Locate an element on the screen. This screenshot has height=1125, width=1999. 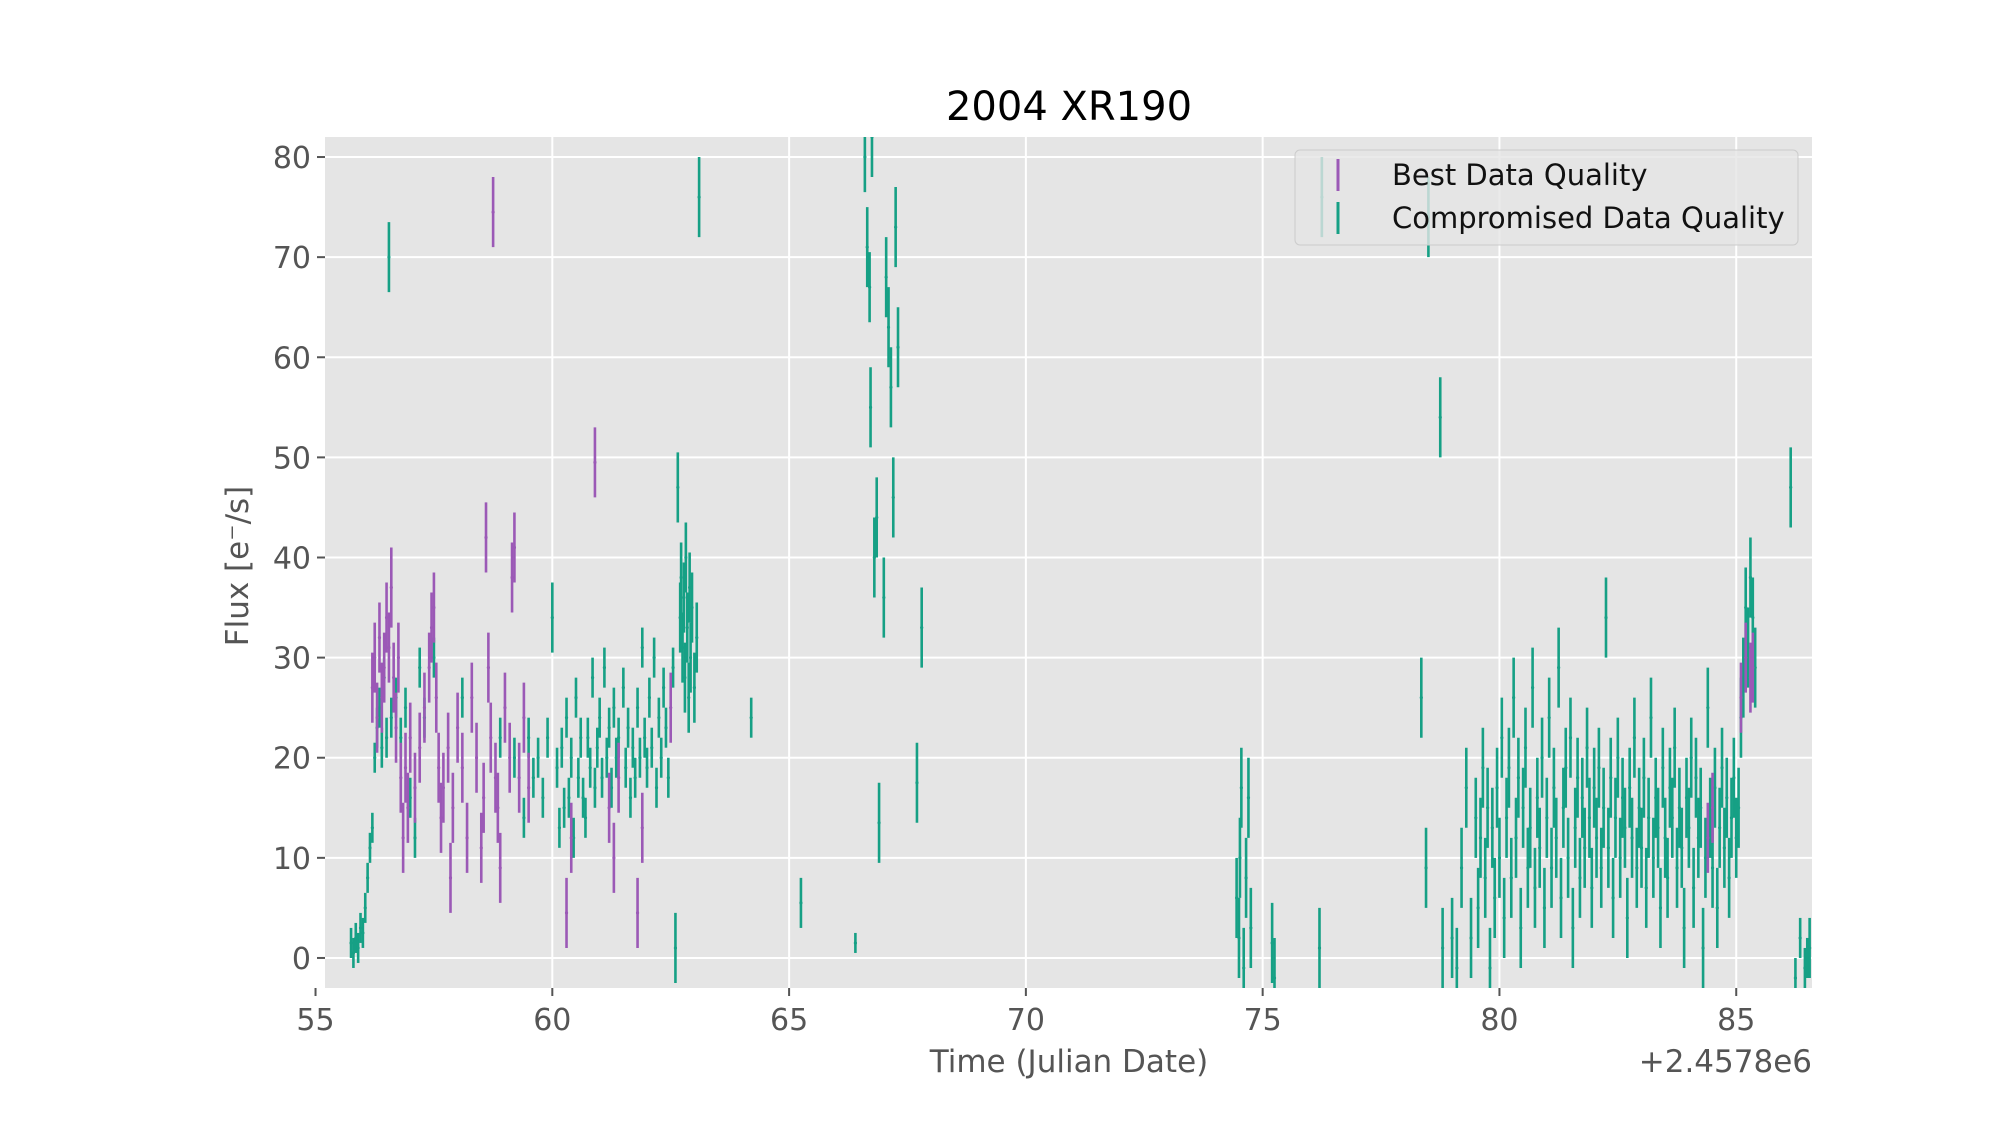
y-tick-label: 40 is located at coordinates (292, 558).